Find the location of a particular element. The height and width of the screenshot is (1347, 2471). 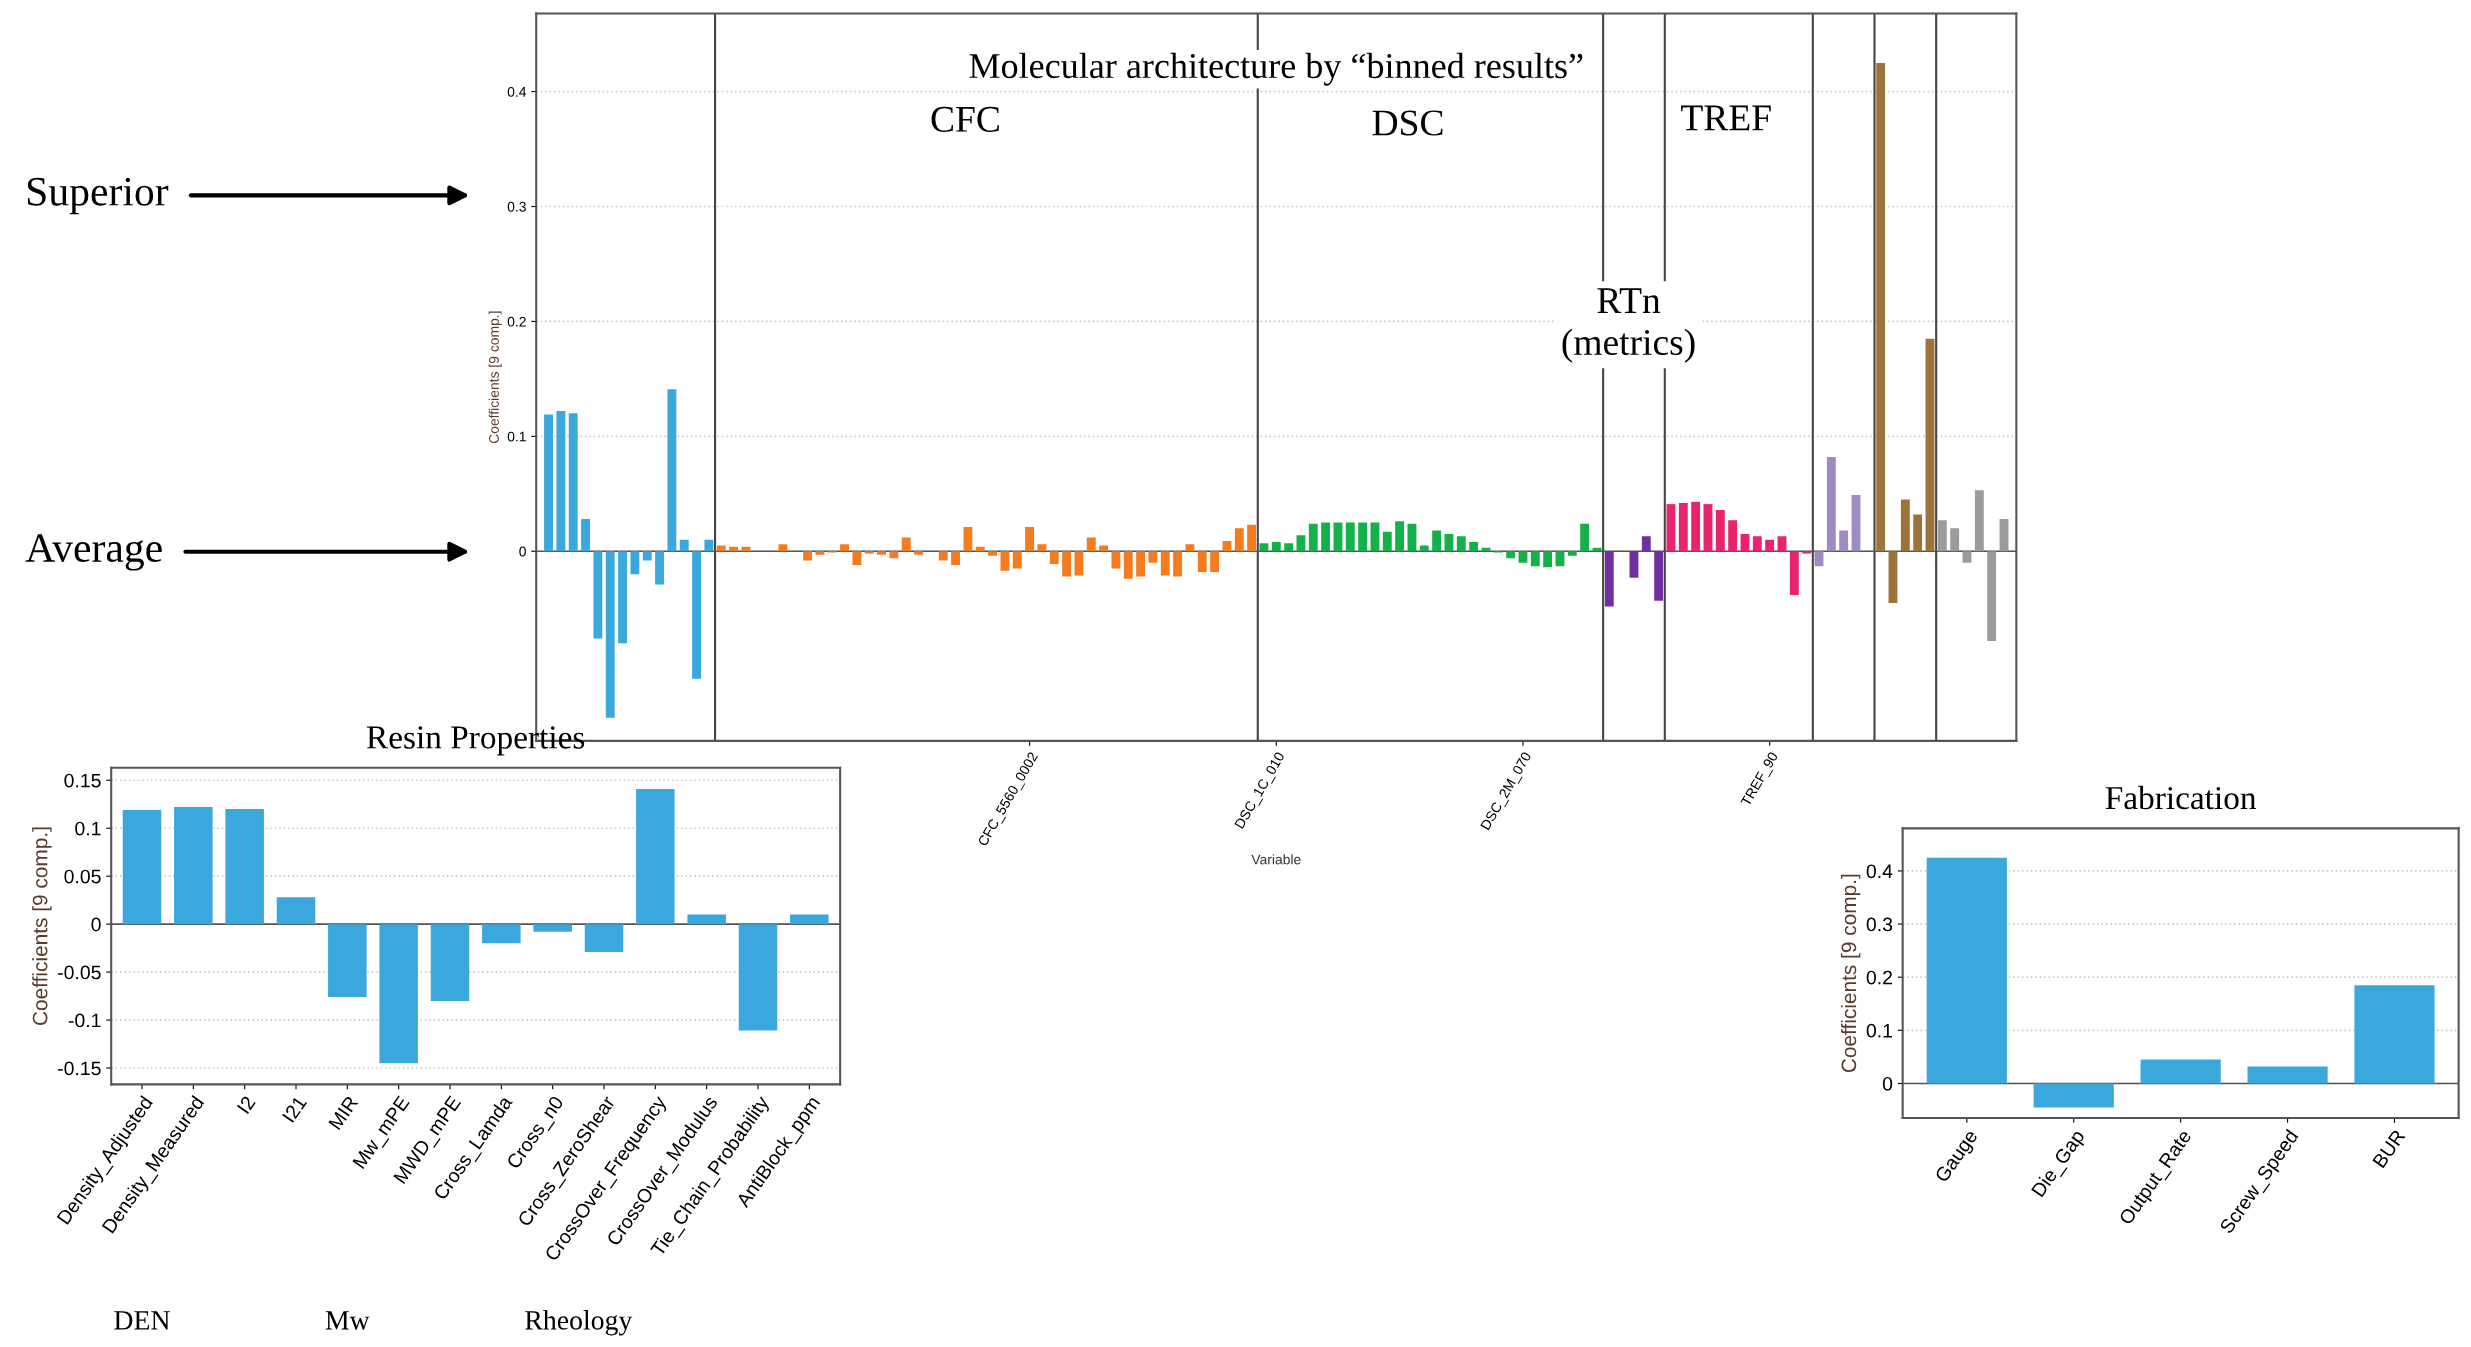

y-tick-label: 0.05 is located at coordinates (82, 876).